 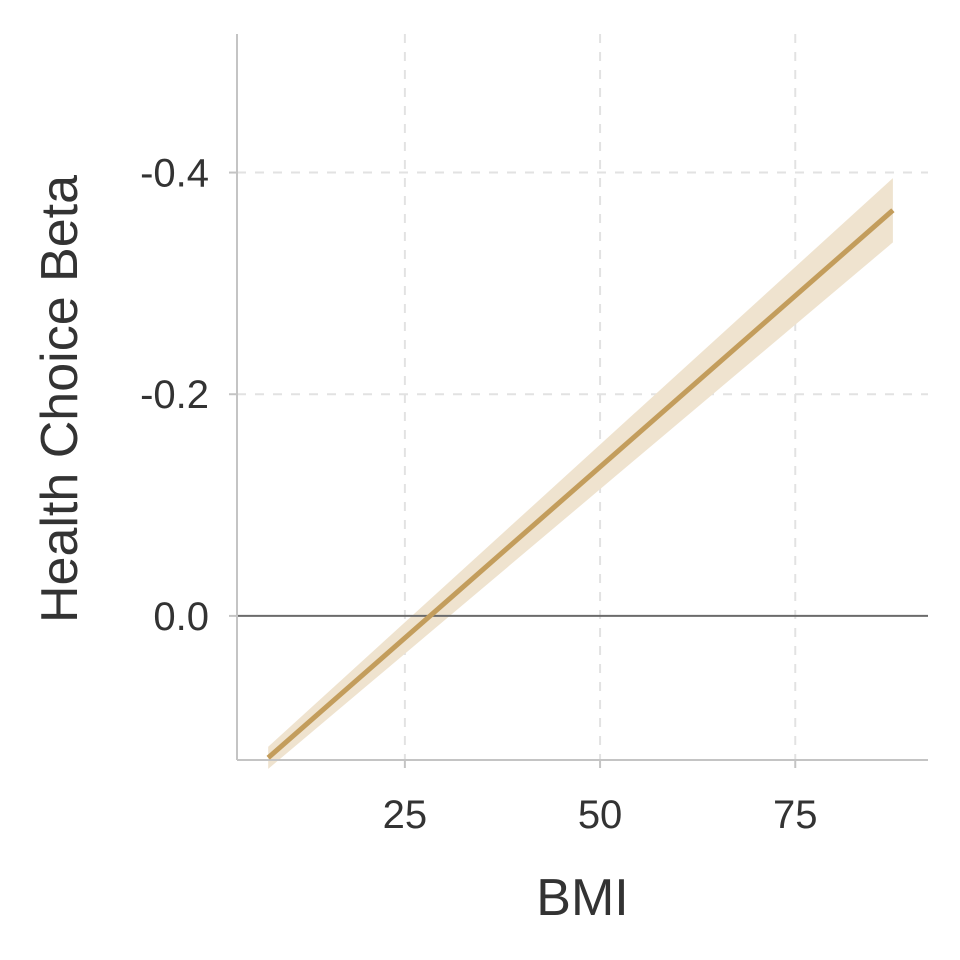 What do you see at coordinates (60, 399) in the screenshot?
I see `y-axis-title: Health Choice Beta` at bounding box center [60, 399].